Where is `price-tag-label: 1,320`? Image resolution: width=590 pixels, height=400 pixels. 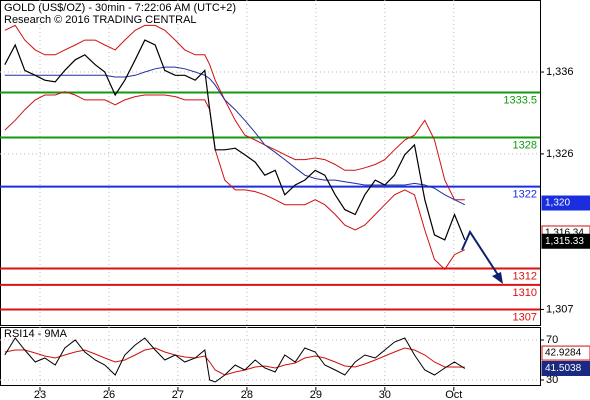 price-tag-label: 1,320 is located at coordinates (557, 203).